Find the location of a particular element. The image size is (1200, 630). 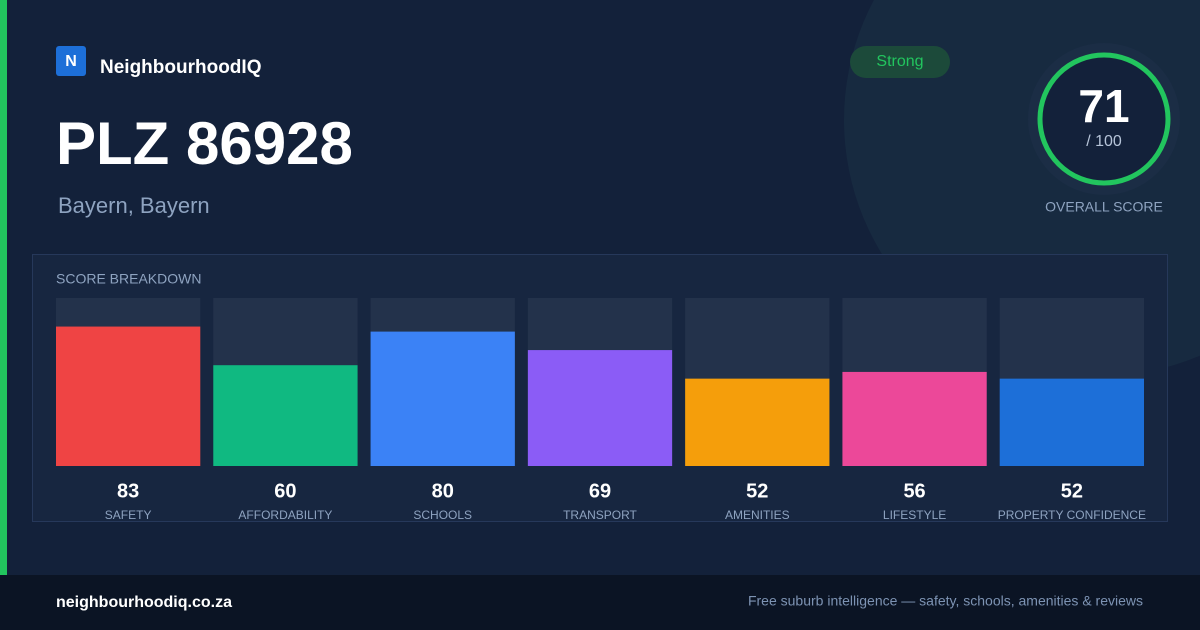

value-label: 56 is located at coordinates (914, 491).